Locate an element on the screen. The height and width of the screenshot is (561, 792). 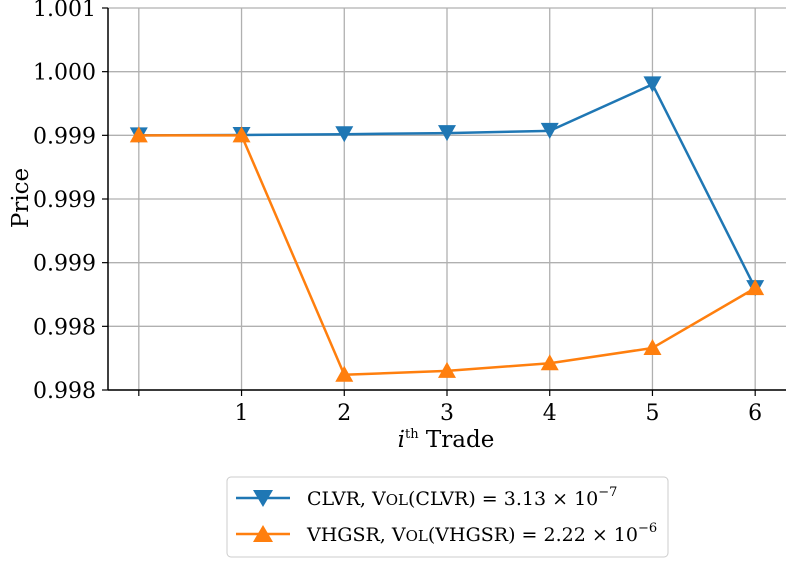
y-axis-title: Price is located at coordinates (21, 198).